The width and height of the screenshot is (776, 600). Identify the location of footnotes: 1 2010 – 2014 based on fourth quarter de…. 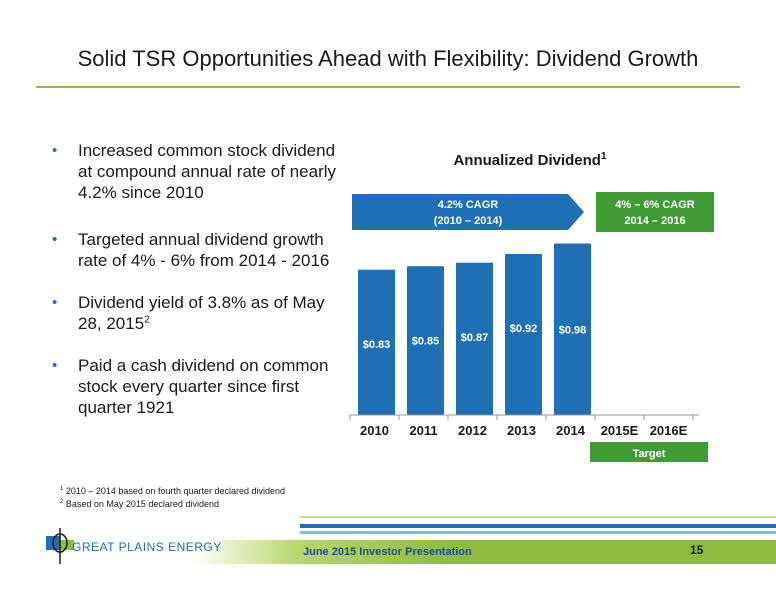
(172, 497).